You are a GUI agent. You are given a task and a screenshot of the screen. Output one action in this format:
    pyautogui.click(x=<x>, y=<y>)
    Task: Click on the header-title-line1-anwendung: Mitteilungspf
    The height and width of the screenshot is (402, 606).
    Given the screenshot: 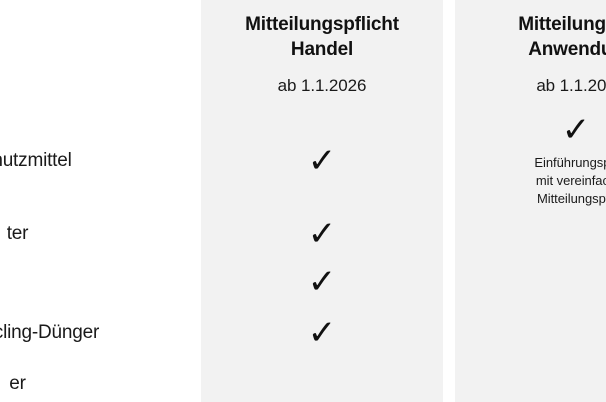 What is the action you would take?
    pyautogui.click(x=562, y=24)
    